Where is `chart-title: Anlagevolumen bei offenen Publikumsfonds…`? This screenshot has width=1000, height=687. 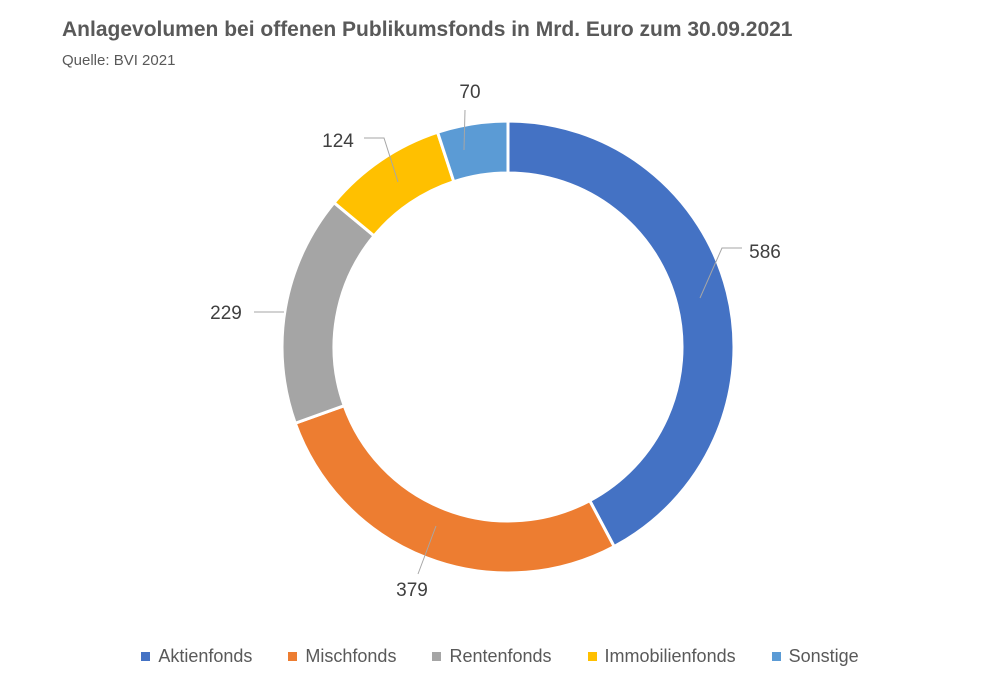 chart-title: Anlagevolumen bei offenen Publikumsfonds… is located at coordinates (427, 29).